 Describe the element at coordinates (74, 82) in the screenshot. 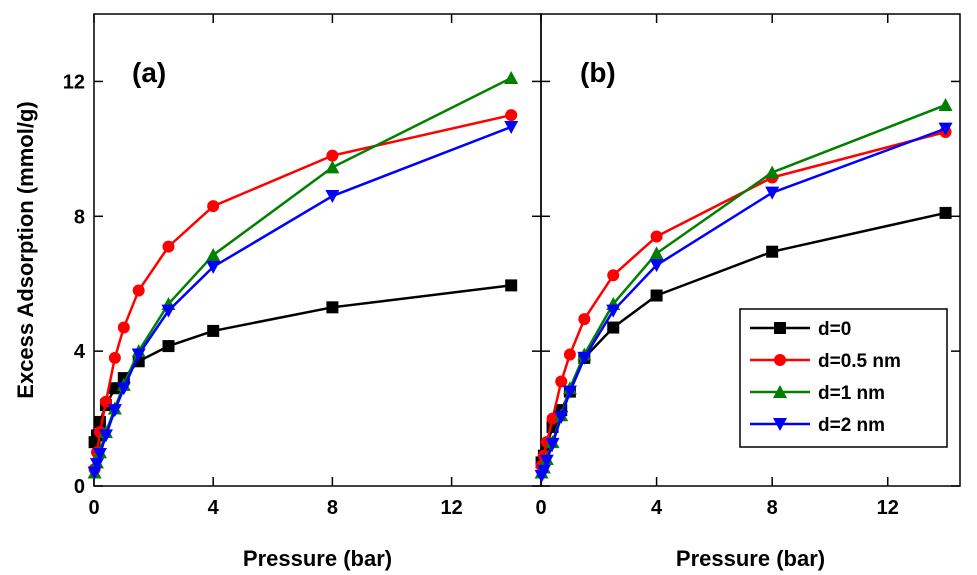

I see `y-tick-label: 12` at that location.